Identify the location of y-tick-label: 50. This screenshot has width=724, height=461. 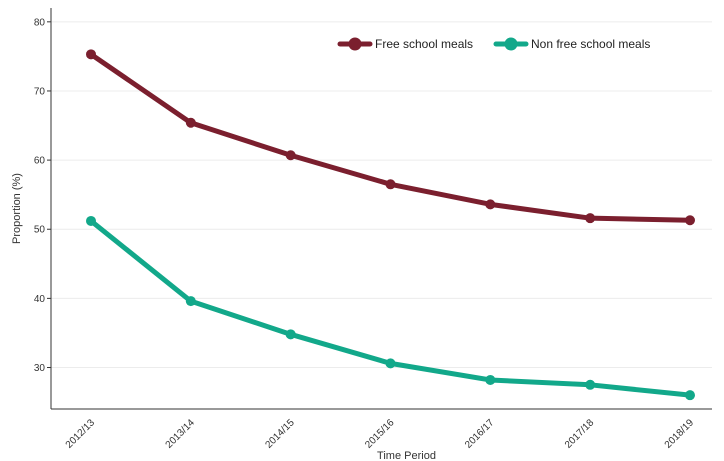
(40, 230).